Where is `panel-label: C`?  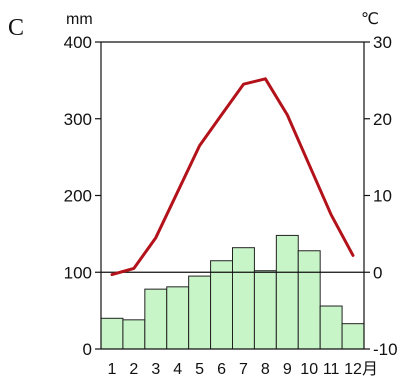 panel-label: C is located at coordinates (16, 28).